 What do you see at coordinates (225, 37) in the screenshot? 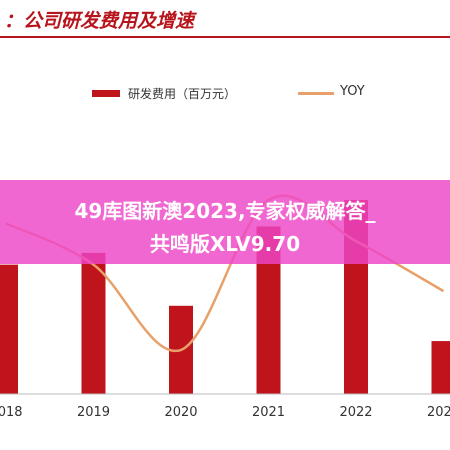
I see `header-divider` at bounding box center [225, 37].